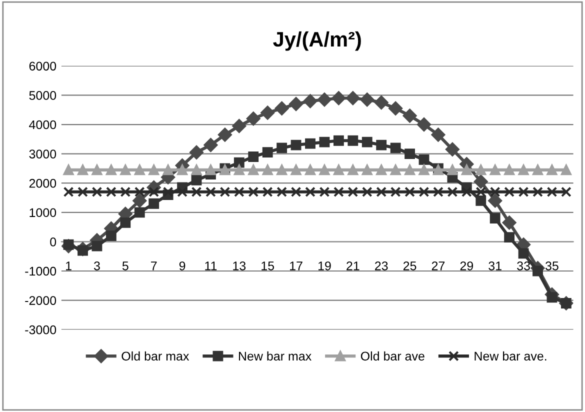  Describe the element at coordinates (551, 265) in the screenshot. I see `x-tick-label: 35` at that location.